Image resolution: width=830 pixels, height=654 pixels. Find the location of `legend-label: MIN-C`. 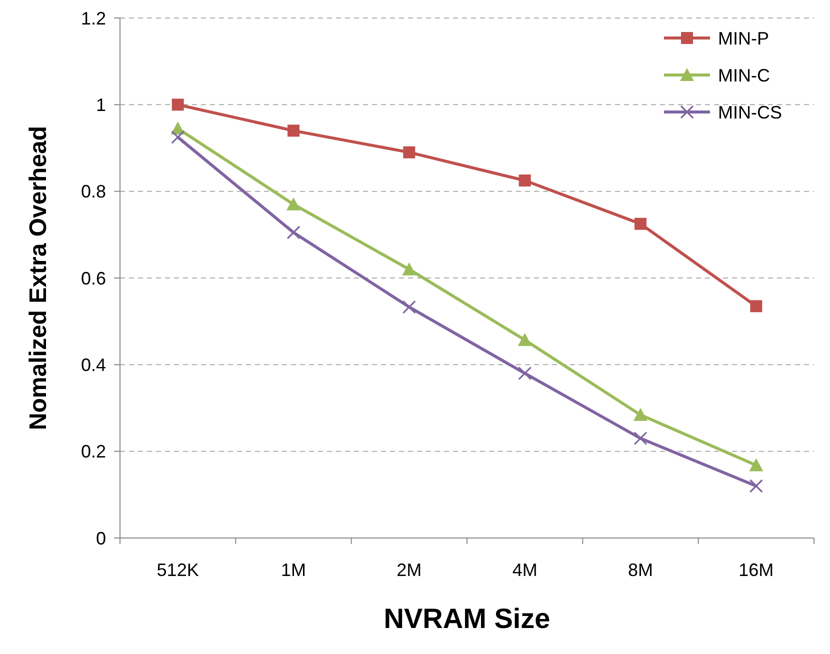

legend-label: MIN-C is located at coordinates (744, 75).